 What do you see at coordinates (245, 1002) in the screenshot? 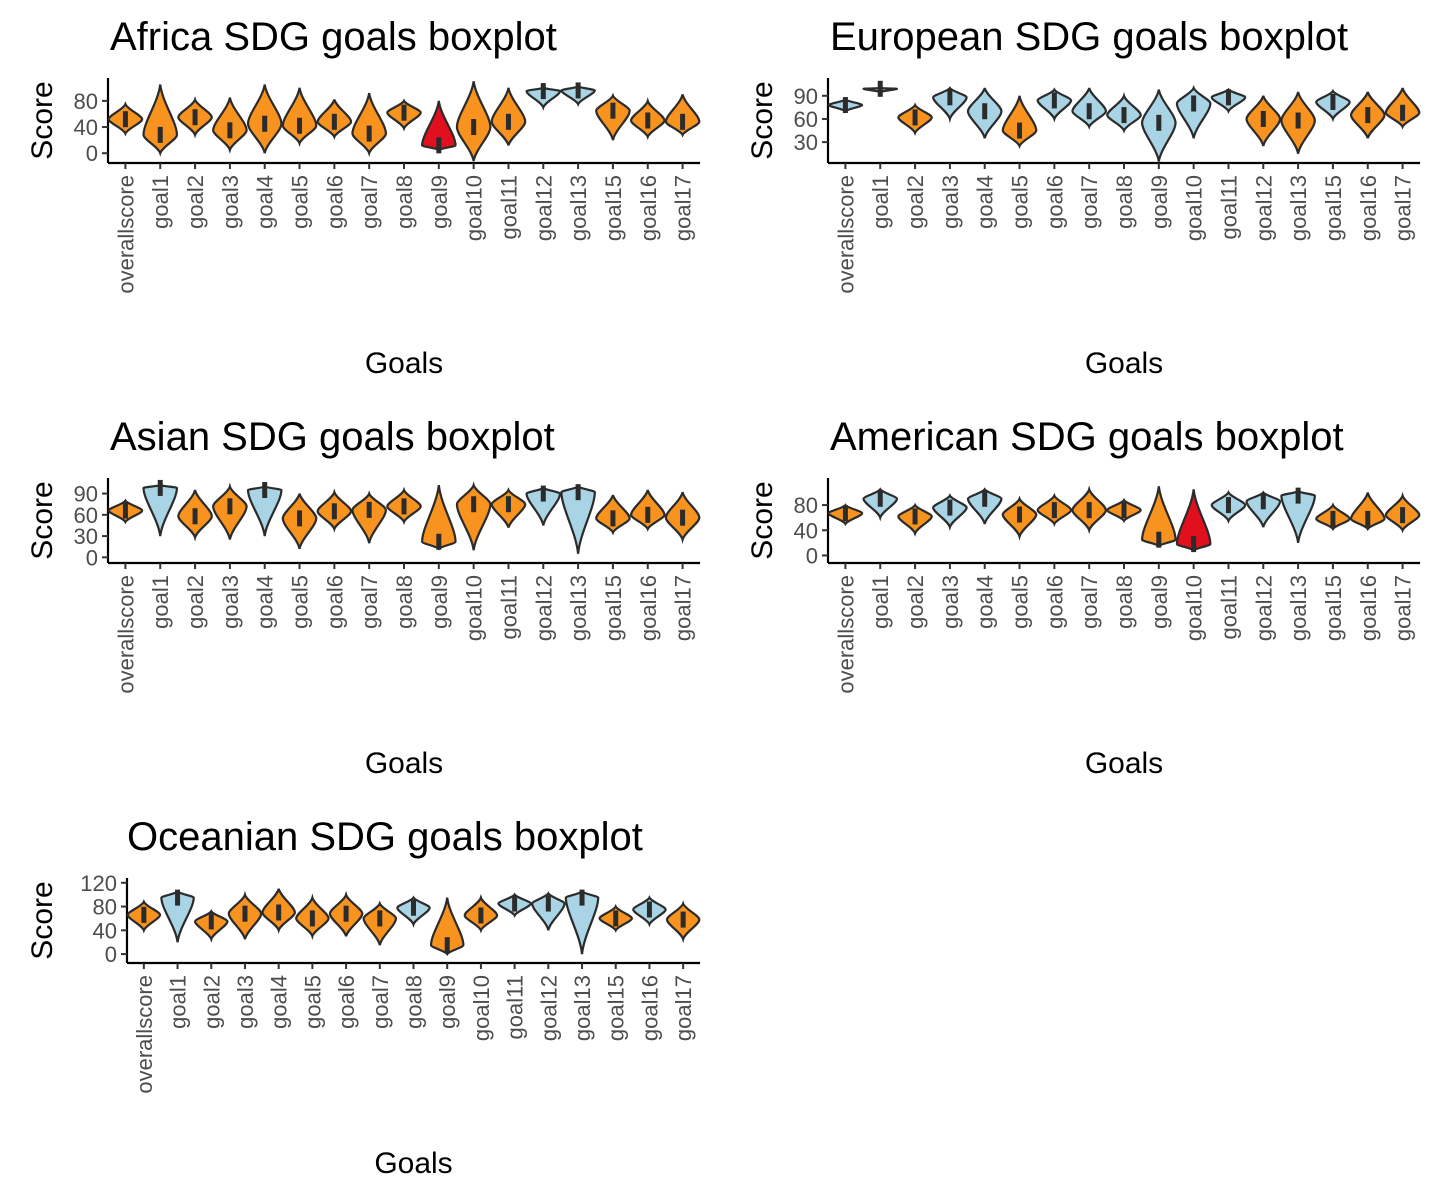
I see `x-tick-label: goal3` at bounding box center [245, 1002].